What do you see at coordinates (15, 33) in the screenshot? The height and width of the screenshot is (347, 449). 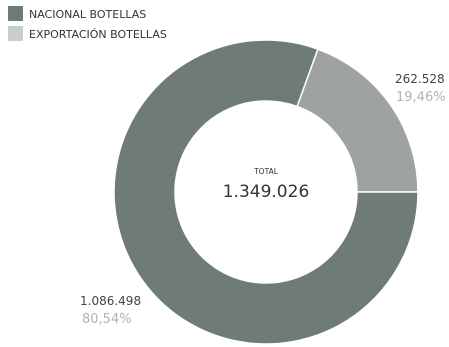 I see `legend-swatch-exportacion` at bounding box center [15, 33].